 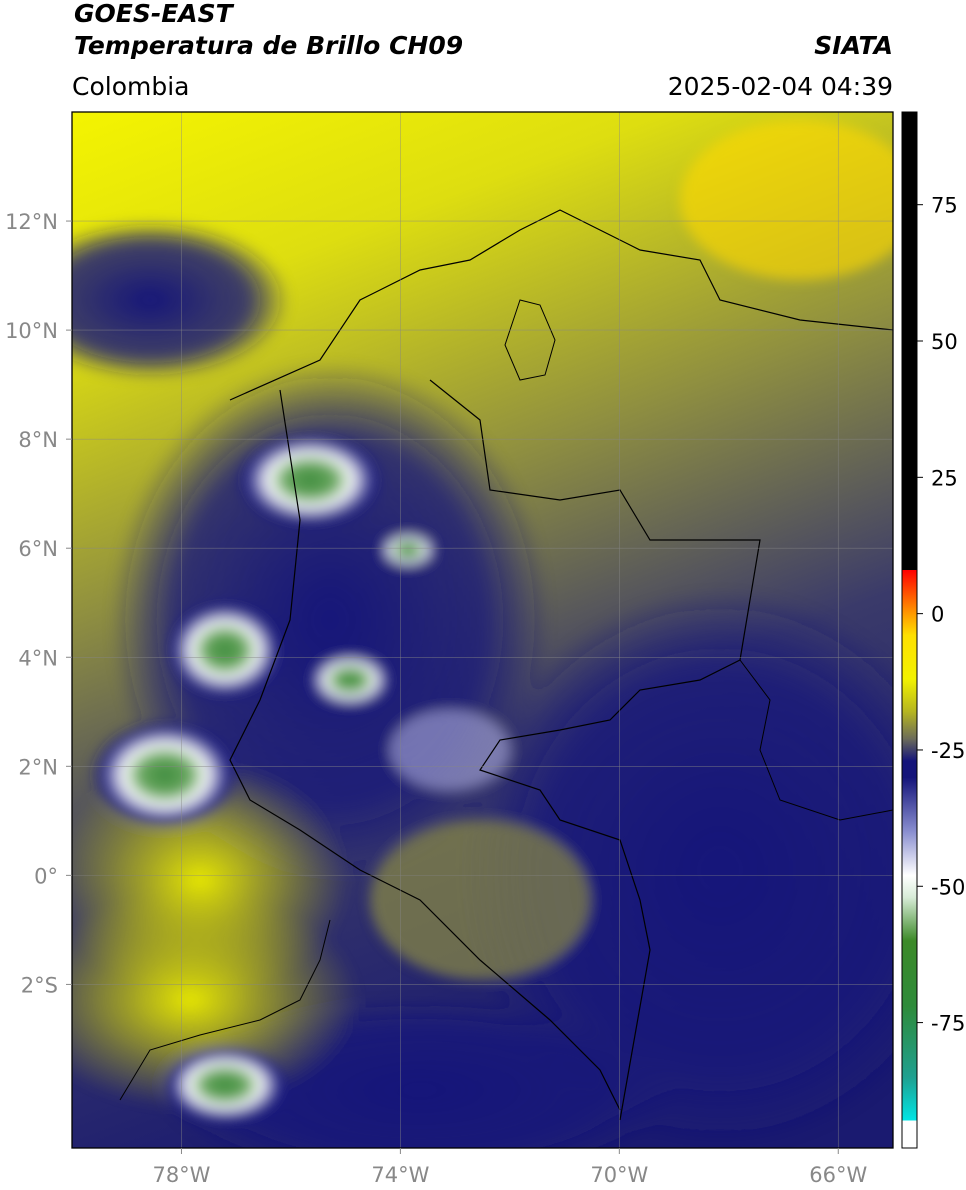 I want to click on y-tick-label: 6°N, so click(x=38, y=549).